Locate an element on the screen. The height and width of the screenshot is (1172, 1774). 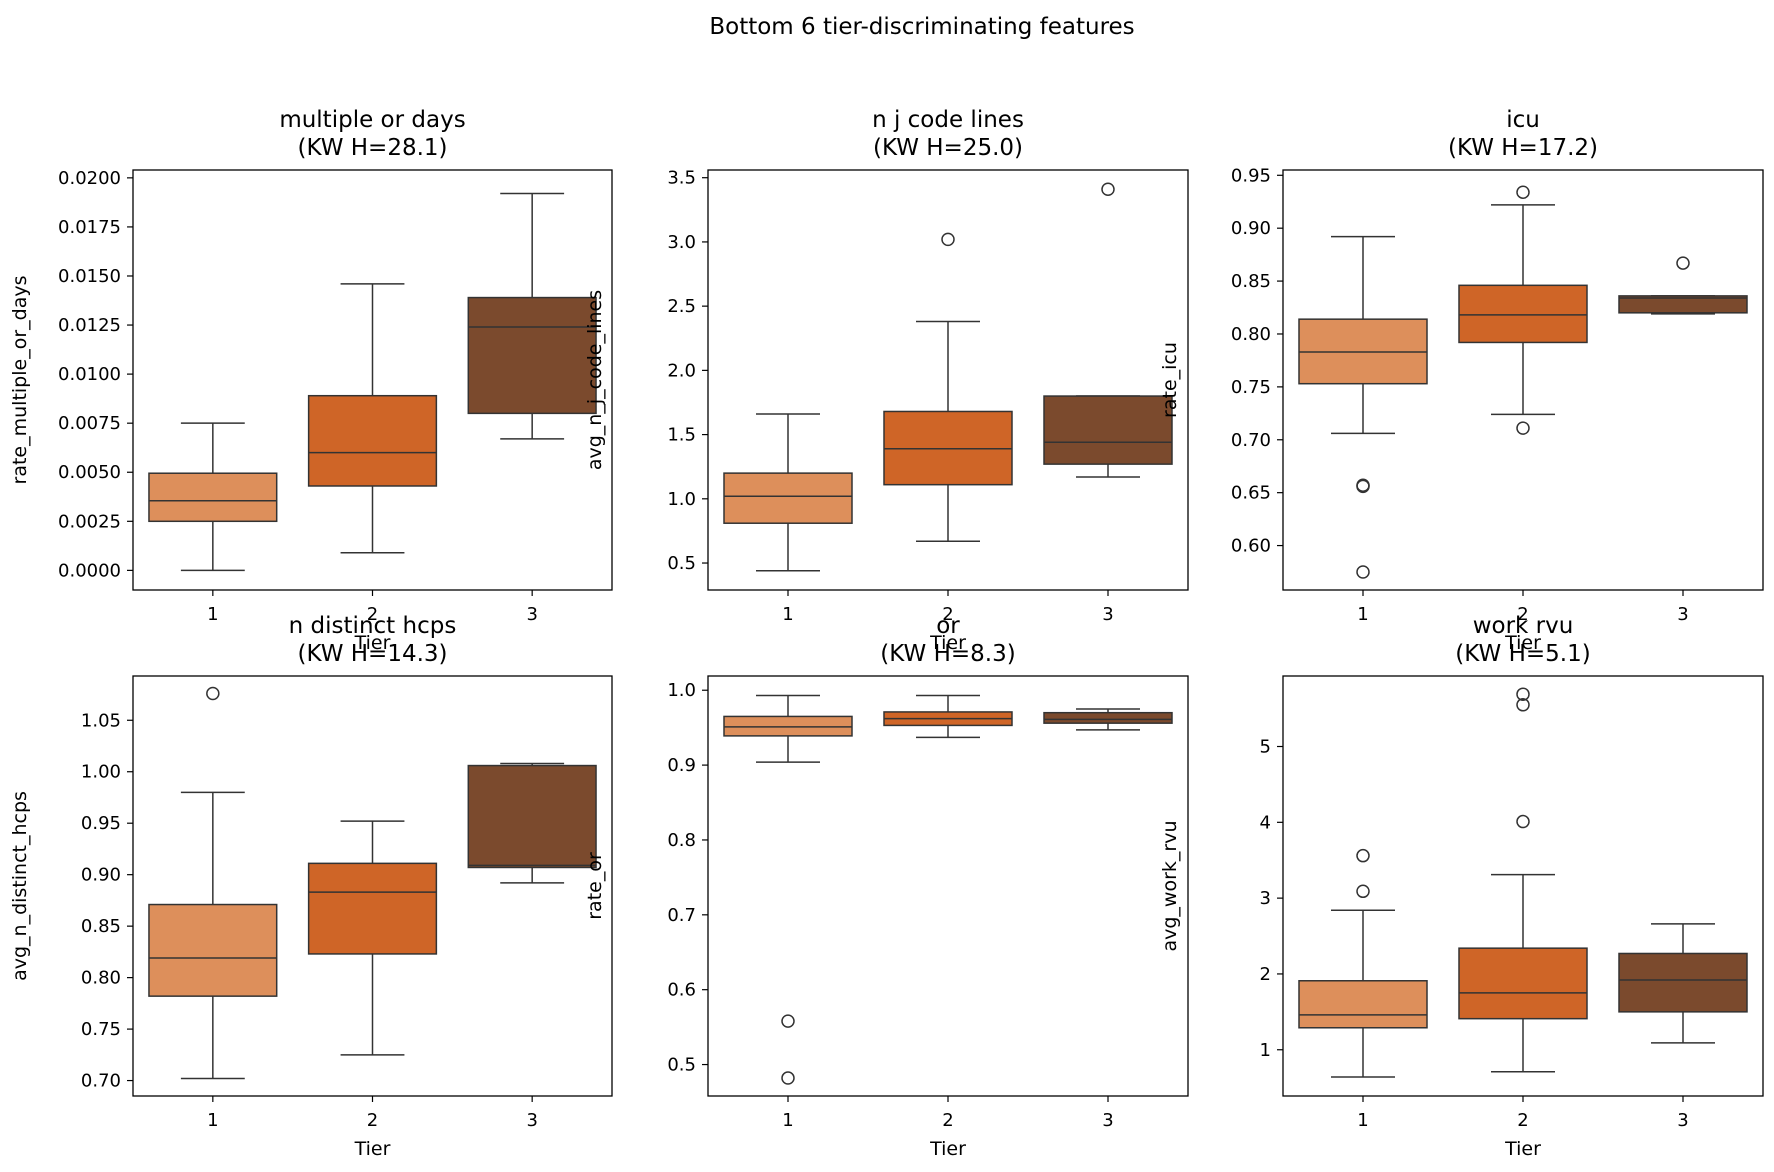
subplot-subtitle: (KW H=5.1) is located at coordinates (1522, 654).